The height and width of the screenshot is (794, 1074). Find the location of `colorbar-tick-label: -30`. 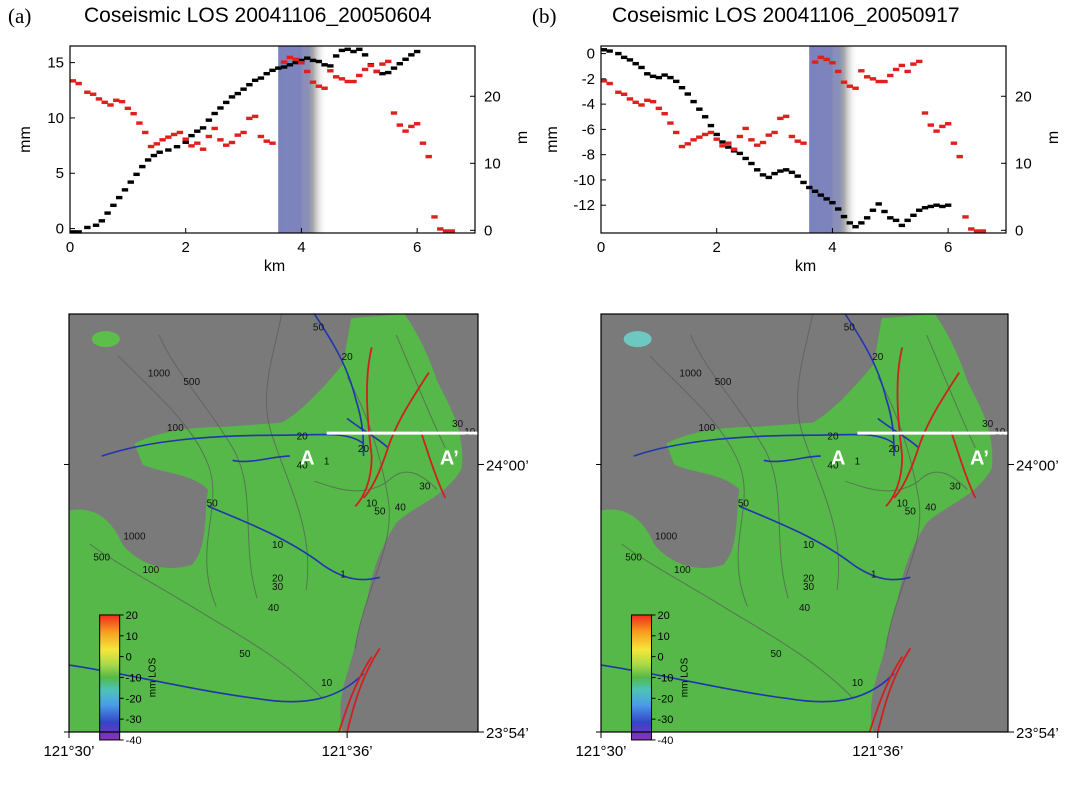

colorbar-tick-label: -30 is located at coordinates (134, 720).